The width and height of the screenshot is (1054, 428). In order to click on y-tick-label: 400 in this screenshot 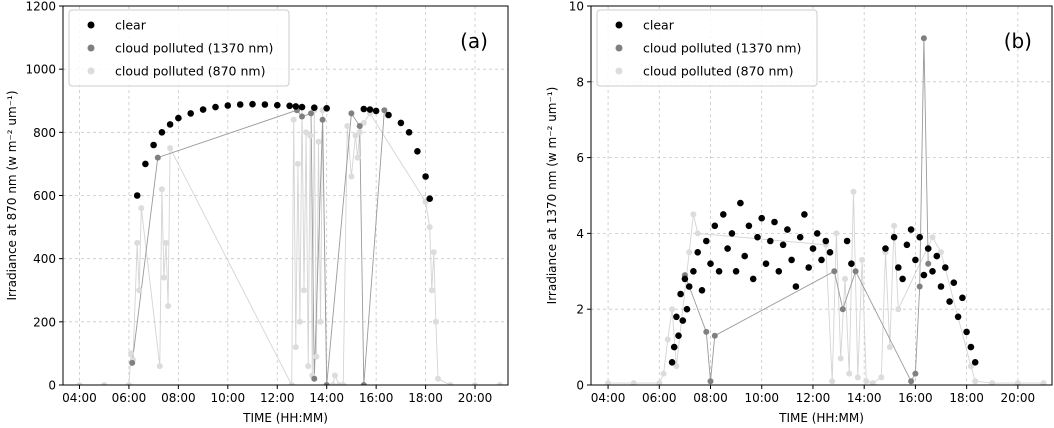, I will do `click(44, 259)`.